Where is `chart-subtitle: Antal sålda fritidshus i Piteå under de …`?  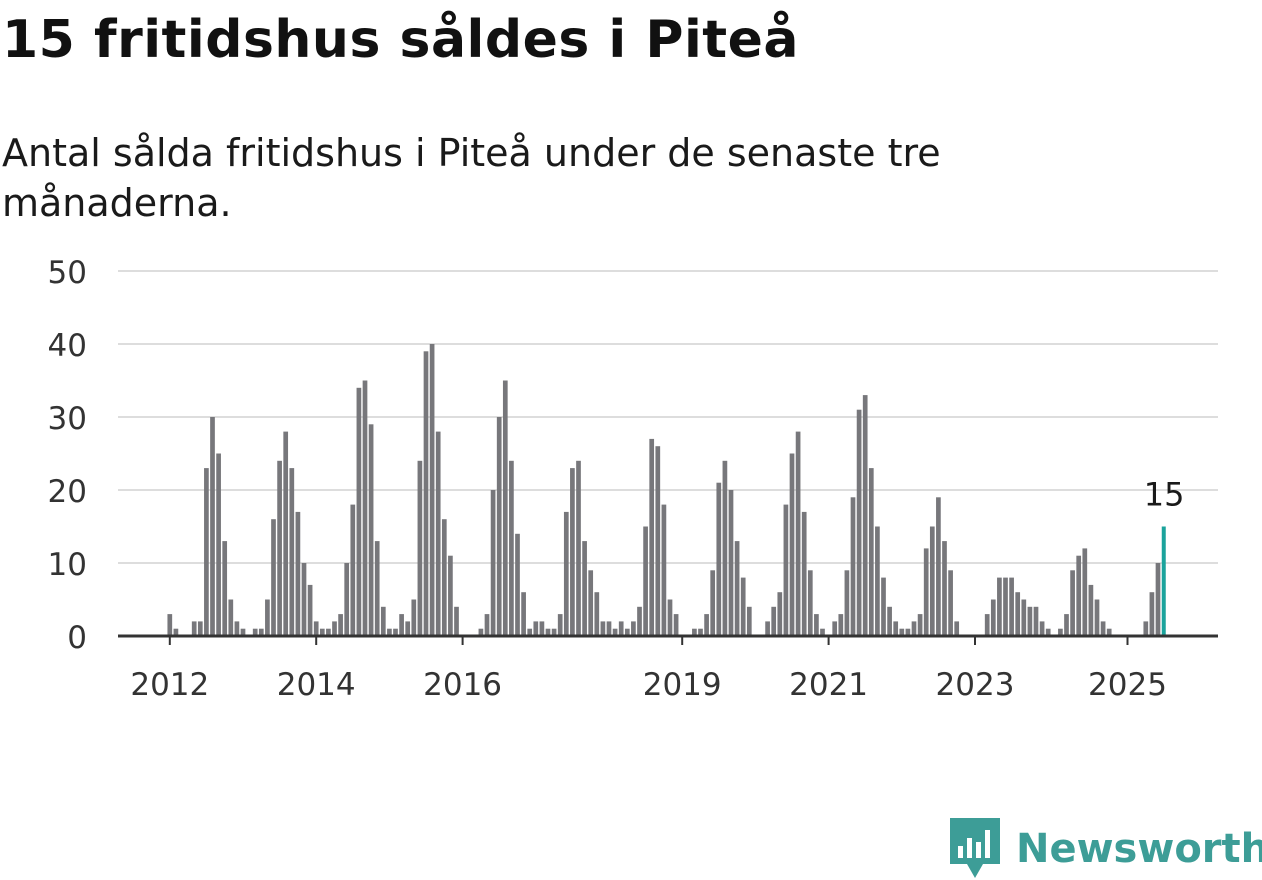 chart-subtitle: Antal sålda fritidshus i Piteå under de … is located at coordinates (471, 178).